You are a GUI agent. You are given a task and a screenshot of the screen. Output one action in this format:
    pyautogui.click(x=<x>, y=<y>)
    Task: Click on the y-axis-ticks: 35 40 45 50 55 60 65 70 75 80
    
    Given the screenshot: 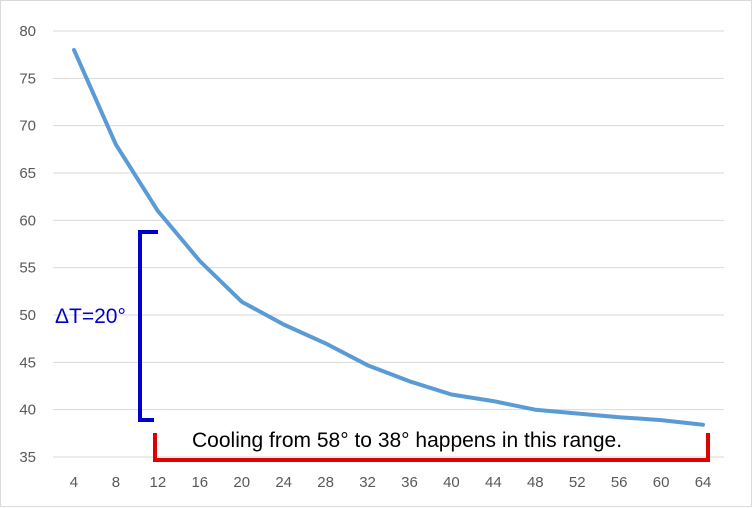 What is the action you would take?
    pyautogui.click(x=27, y=244)
    